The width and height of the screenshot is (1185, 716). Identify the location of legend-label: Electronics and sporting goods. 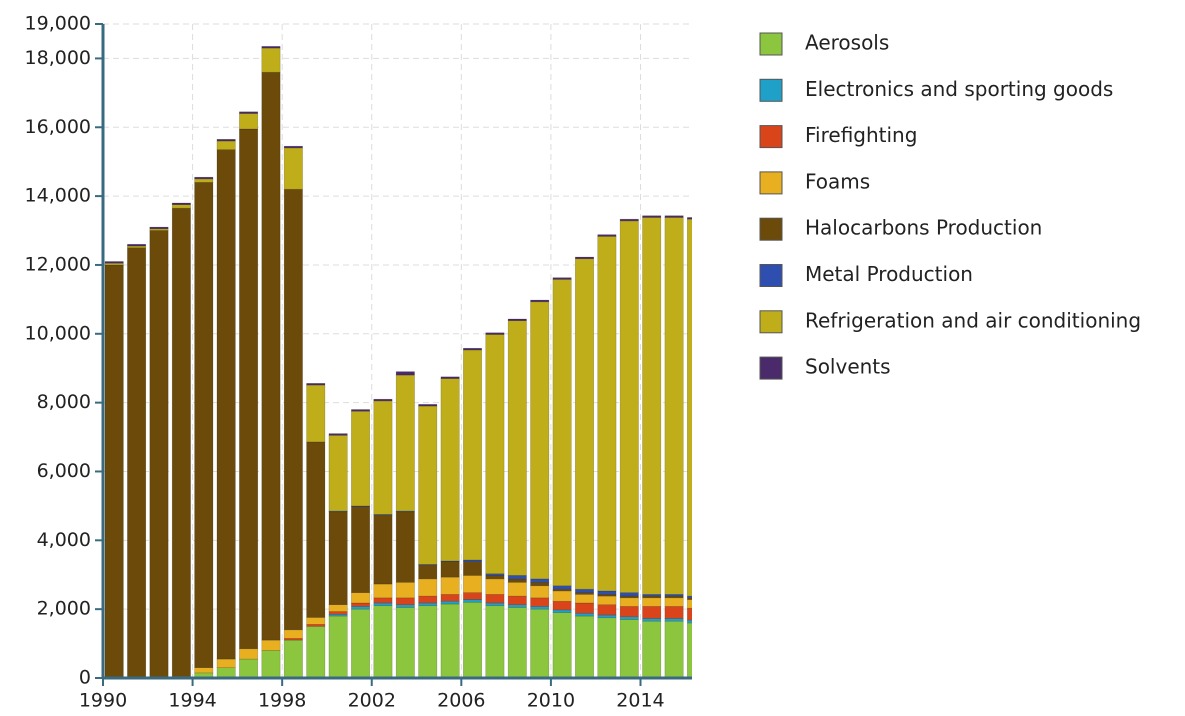
(959, 89).